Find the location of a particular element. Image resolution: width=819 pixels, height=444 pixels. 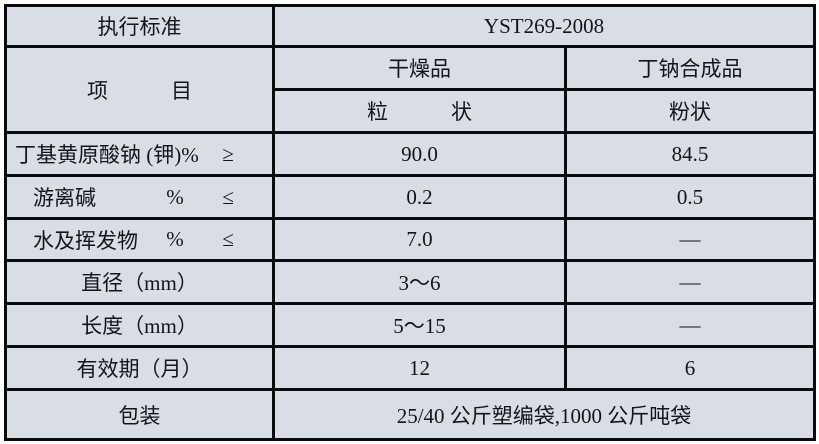

xanthate-label-cell: 丁基黄原酸钠 (钾)% ≥ is located at coordinates (139, 154).